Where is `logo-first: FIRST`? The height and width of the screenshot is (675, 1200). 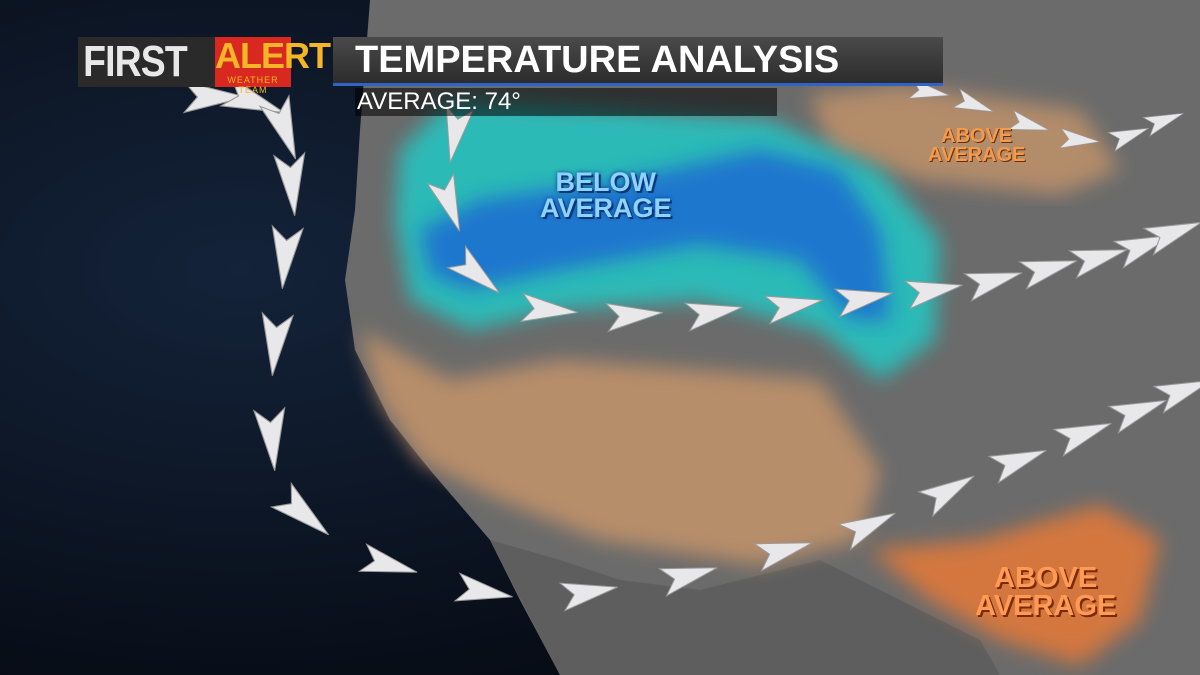 logo-first: FIRST is located at coordinates (147, 62).